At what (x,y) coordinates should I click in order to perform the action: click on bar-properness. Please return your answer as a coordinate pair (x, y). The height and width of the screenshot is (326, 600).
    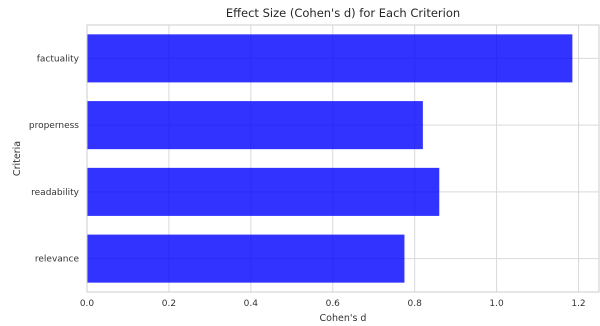
    Looking at the image, I should click on (255, 125).